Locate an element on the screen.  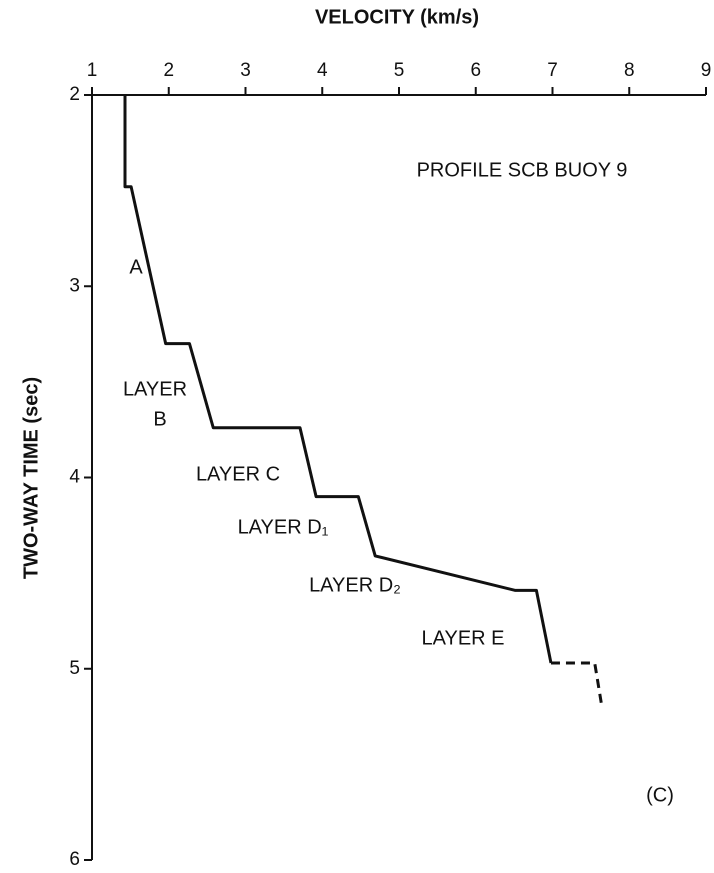
annotation: A is located at coordinates (136, 267).